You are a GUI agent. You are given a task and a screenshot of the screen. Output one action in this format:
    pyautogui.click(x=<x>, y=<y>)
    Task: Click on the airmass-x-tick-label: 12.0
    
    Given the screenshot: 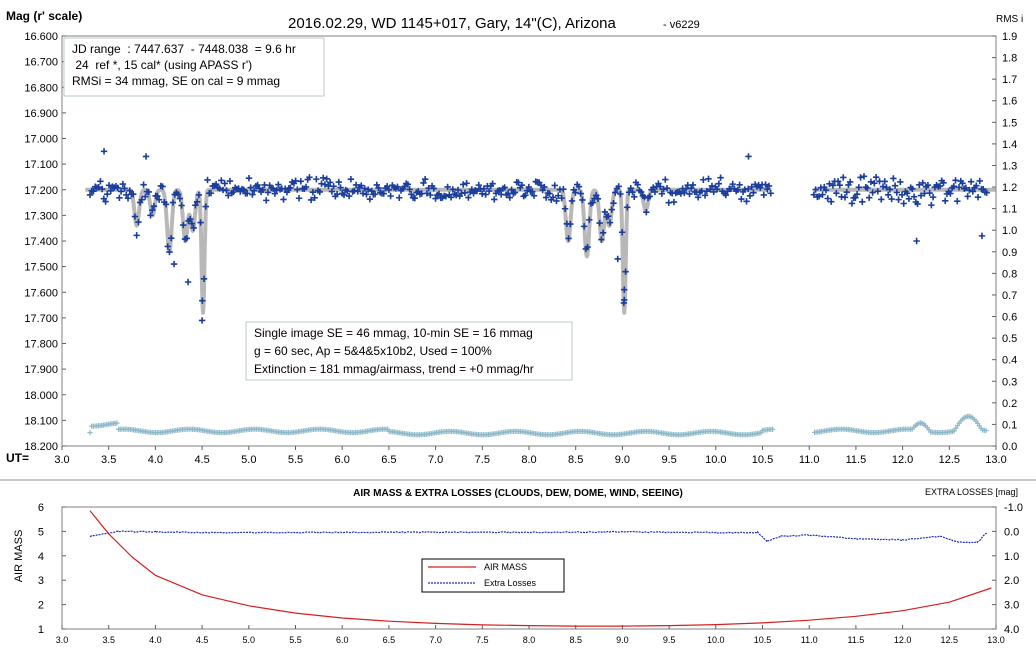 What is the action you would take?
    pyautogui.click(x=903, y=640)
    